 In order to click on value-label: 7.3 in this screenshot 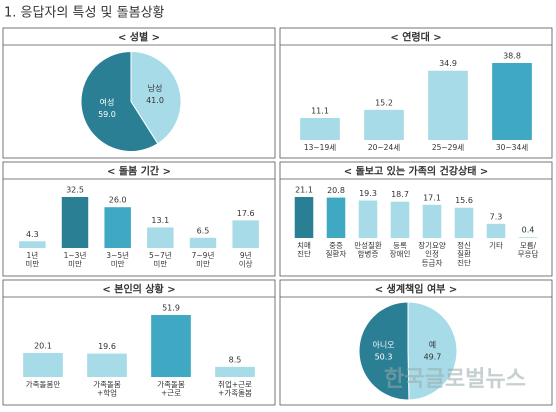, I will do `click(496, 216)`.